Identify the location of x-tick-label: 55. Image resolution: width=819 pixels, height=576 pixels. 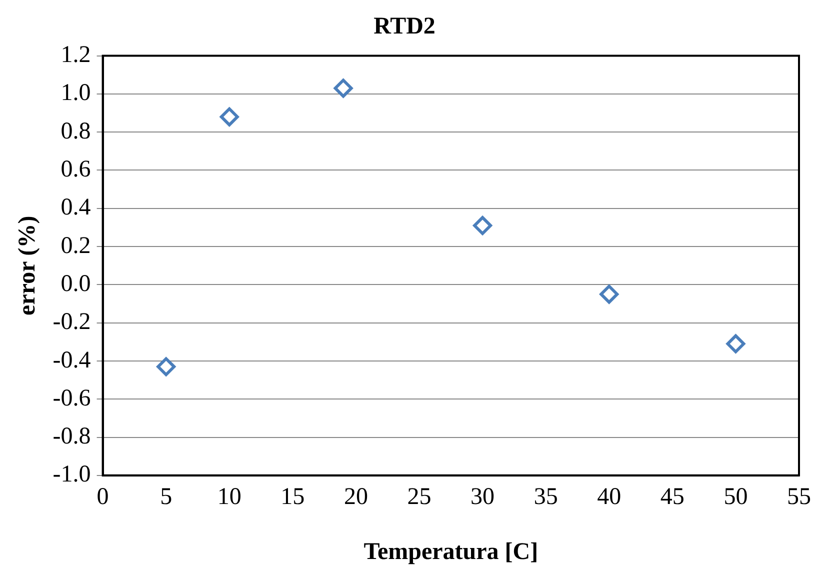
(799, 497).